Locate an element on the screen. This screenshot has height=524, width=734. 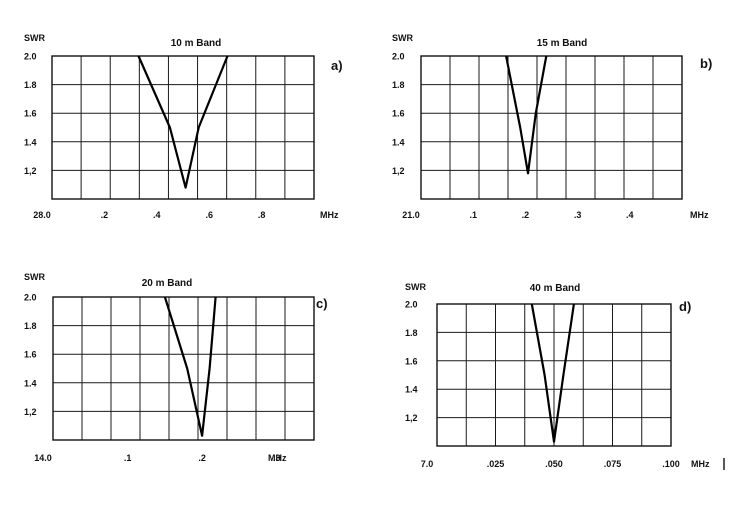
x-tick-label: 21.0 is located at coordinates (411, 215).